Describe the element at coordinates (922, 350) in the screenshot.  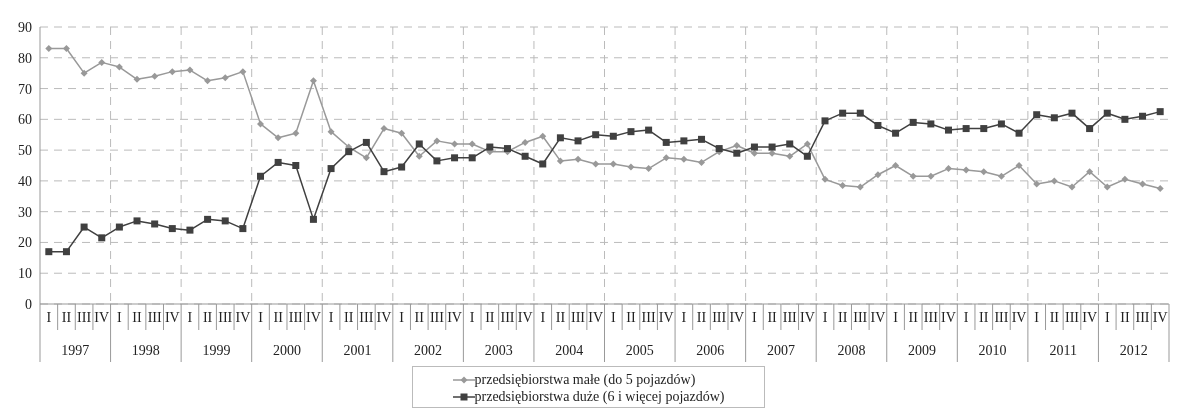
I see `text: 2009` at that location.